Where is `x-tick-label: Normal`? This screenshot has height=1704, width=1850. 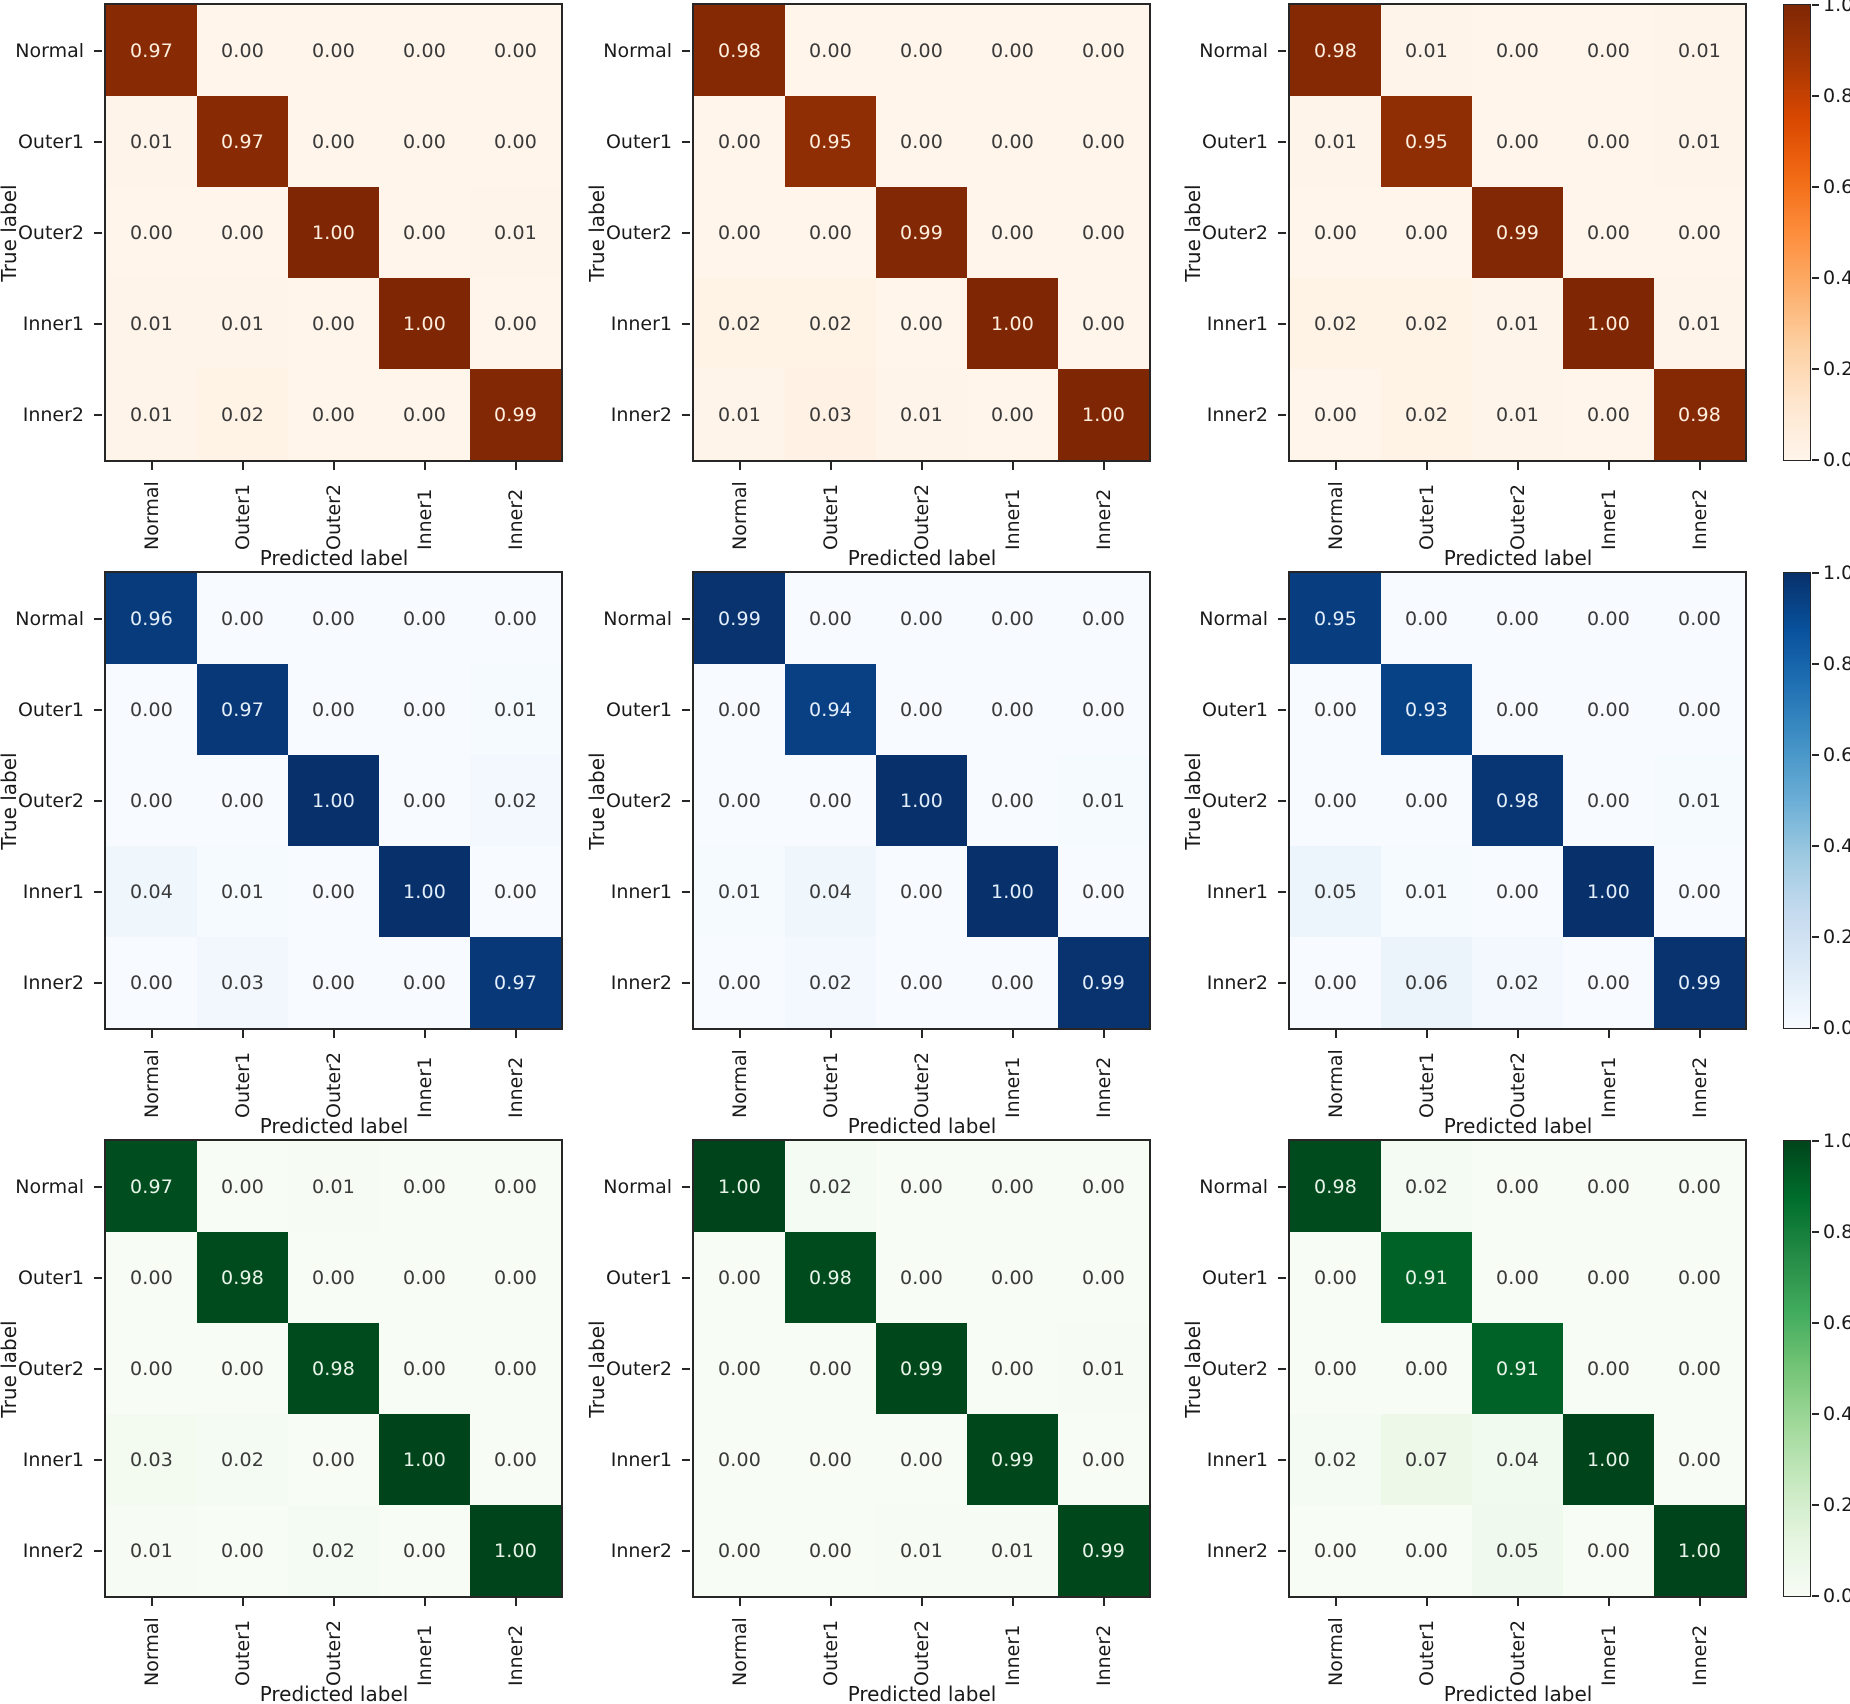
x-tick-label: Normal is located at coordinates (739, 1083).